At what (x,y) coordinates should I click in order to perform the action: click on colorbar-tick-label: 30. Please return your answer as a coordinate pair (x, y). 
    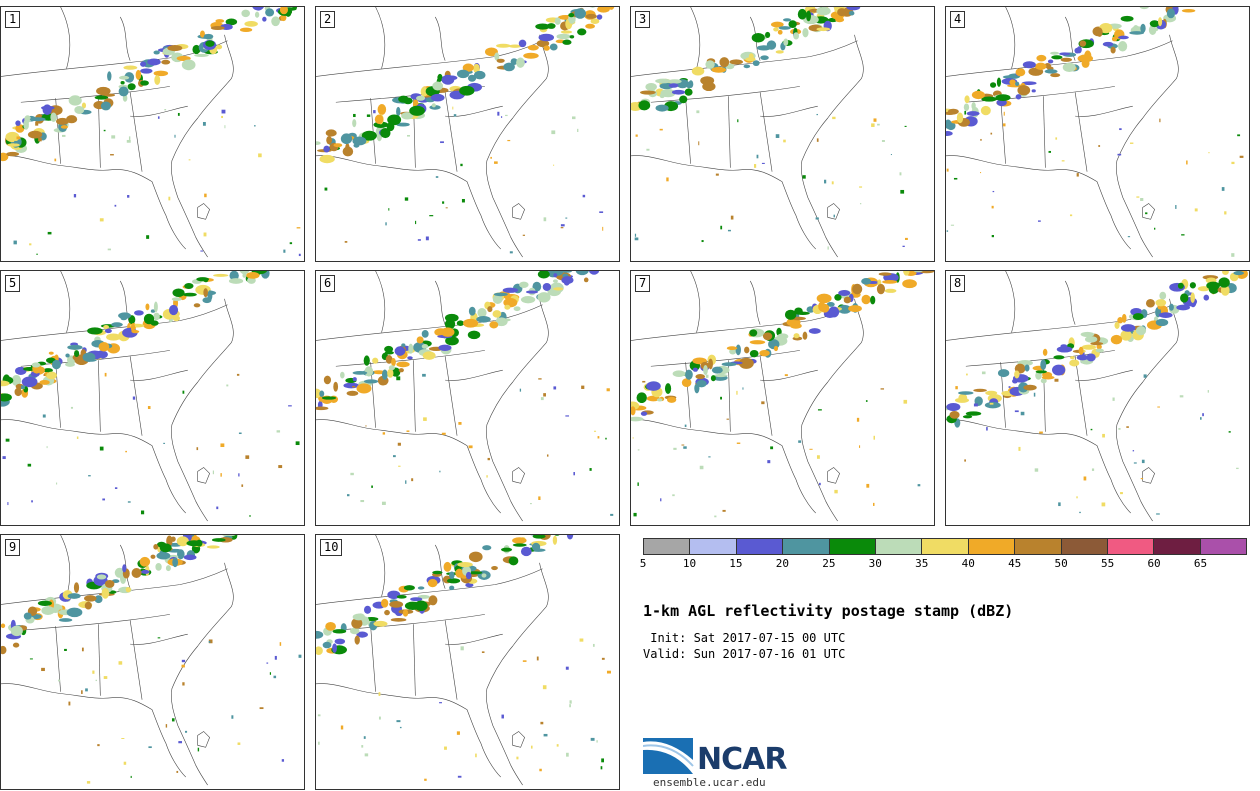
    Looking at the image, I should click on (875, 563).